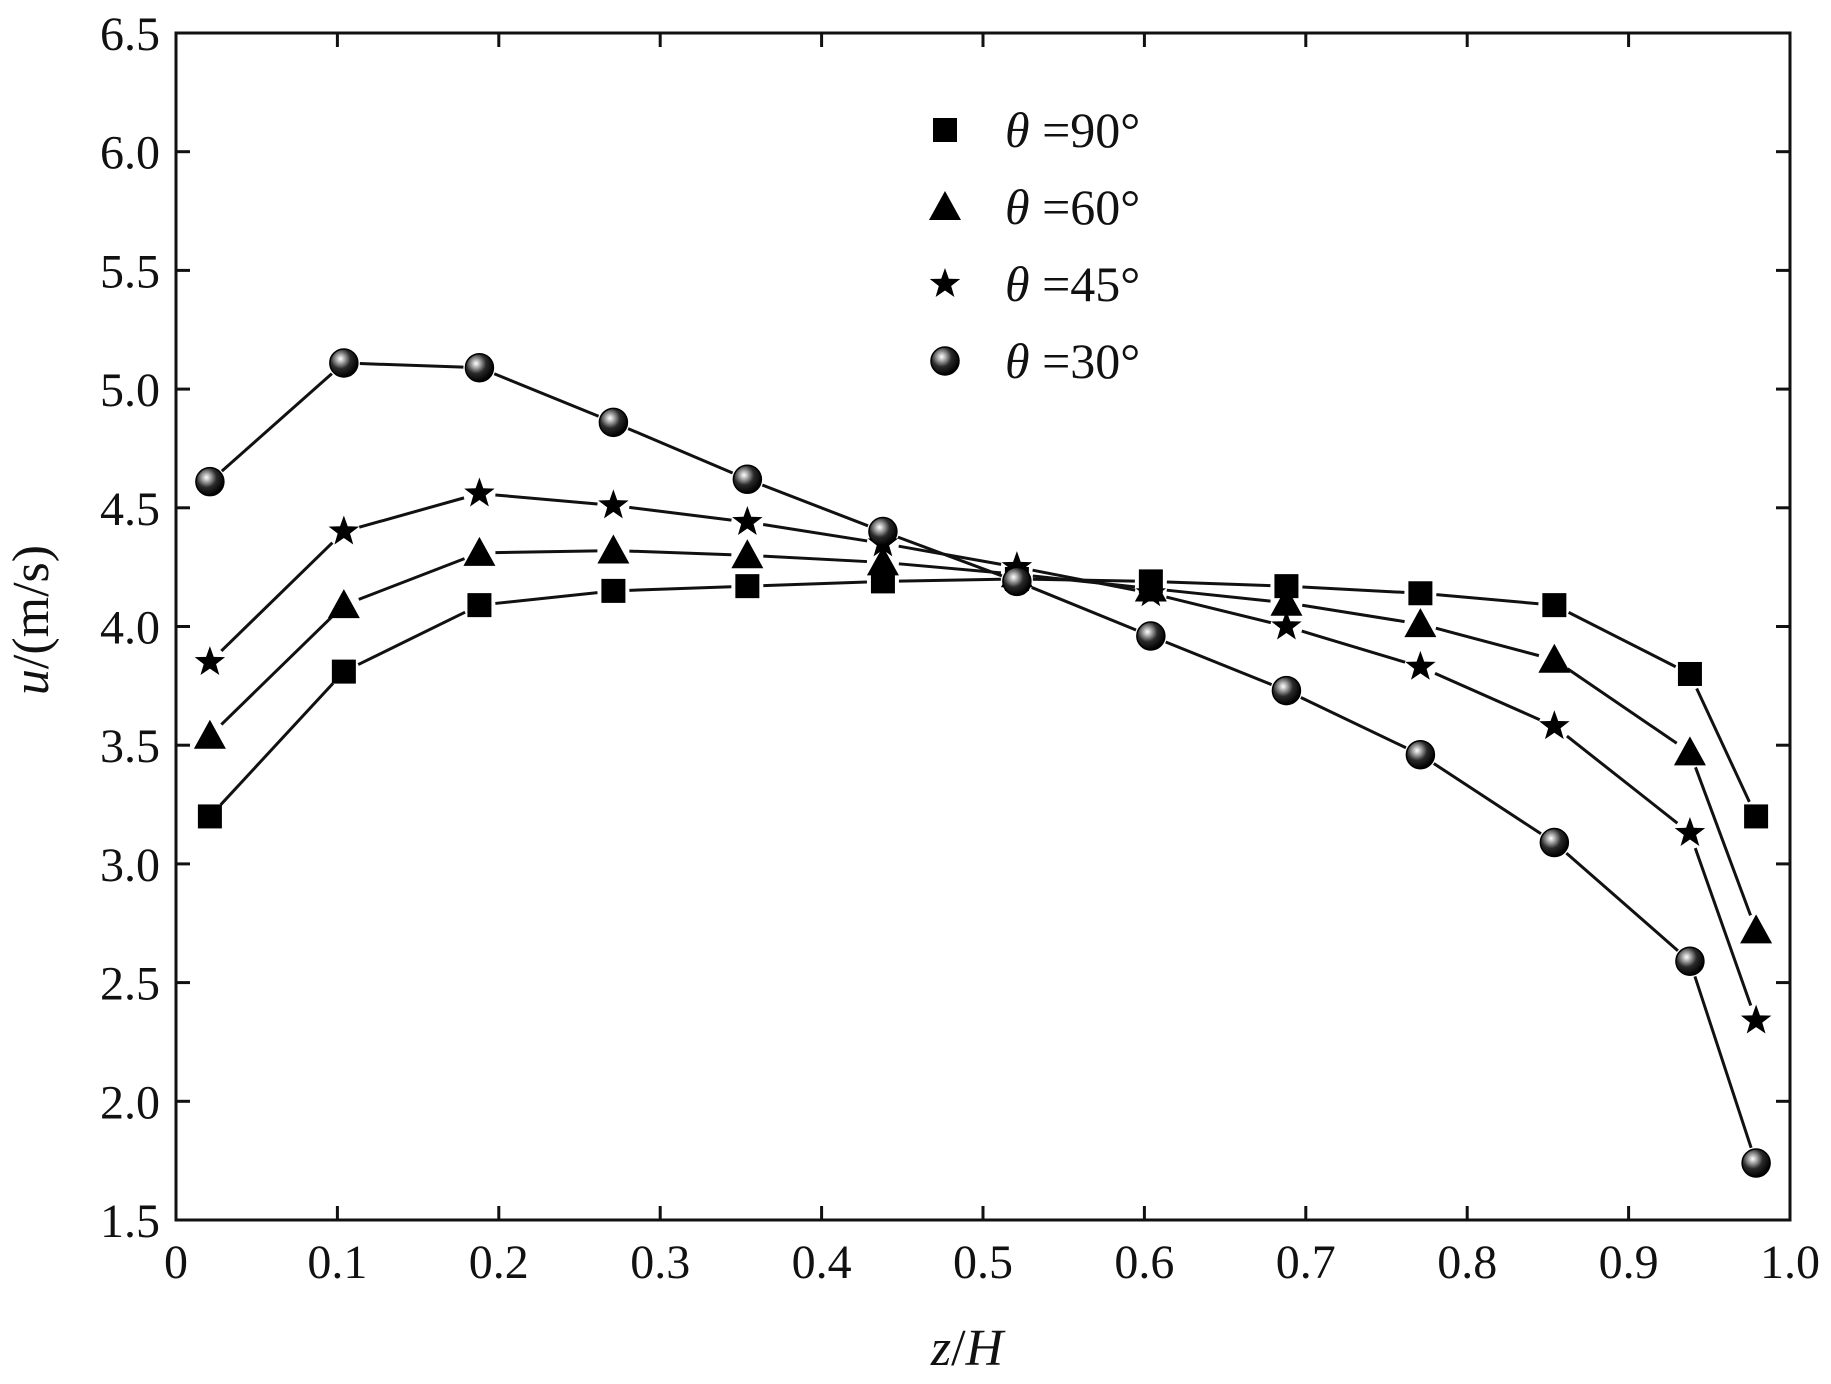  I want to click on legend-label: θ =45°, so click(1072, 284).